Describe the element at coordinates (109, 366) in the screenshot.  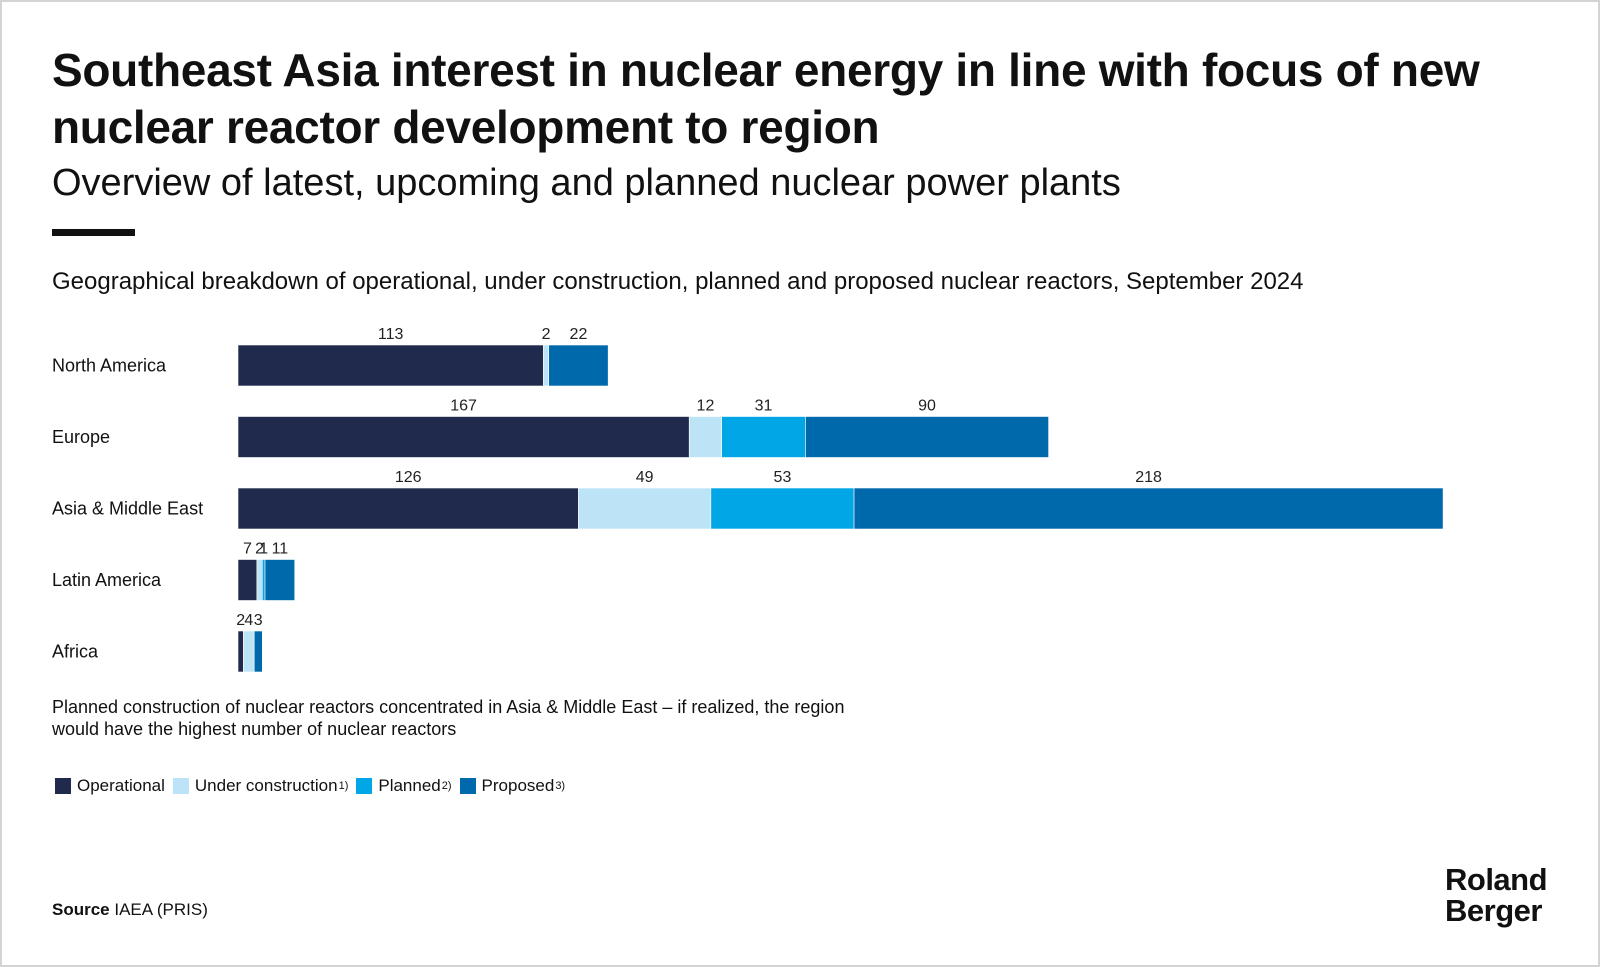
I see `category-label-north-america: North America` at that location.